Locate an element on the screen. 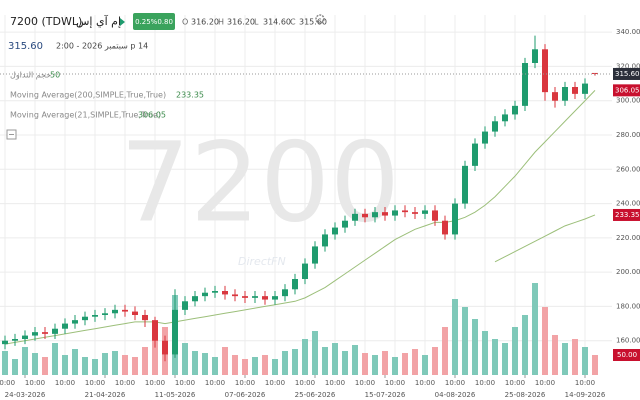 This screenshot has width=640, height=400. legend-value: 50 is located at coordinates (55, 75).